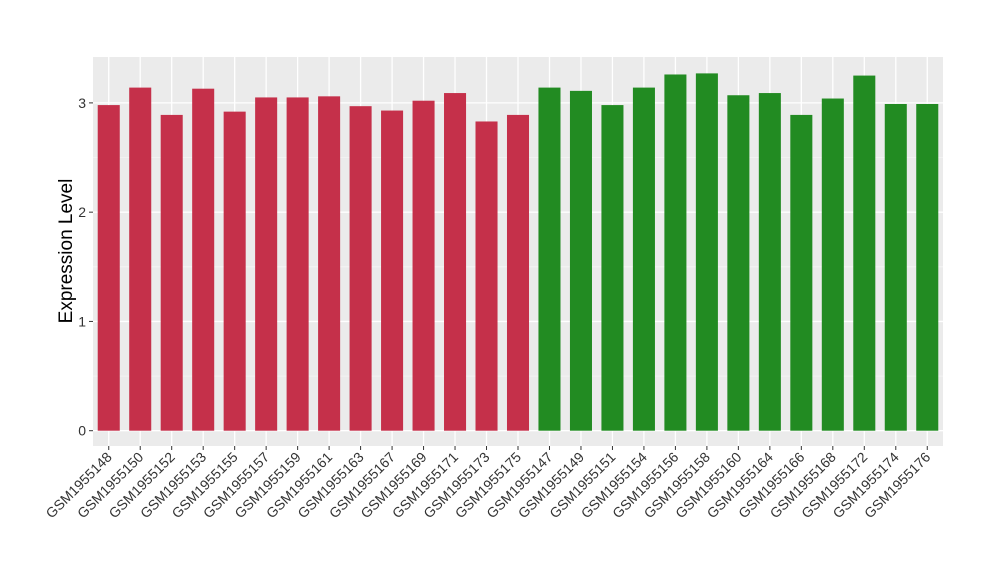  Describe the element at coordinates (82, 431) in the screenshot. I see `y-tick-label: 0` at that location.